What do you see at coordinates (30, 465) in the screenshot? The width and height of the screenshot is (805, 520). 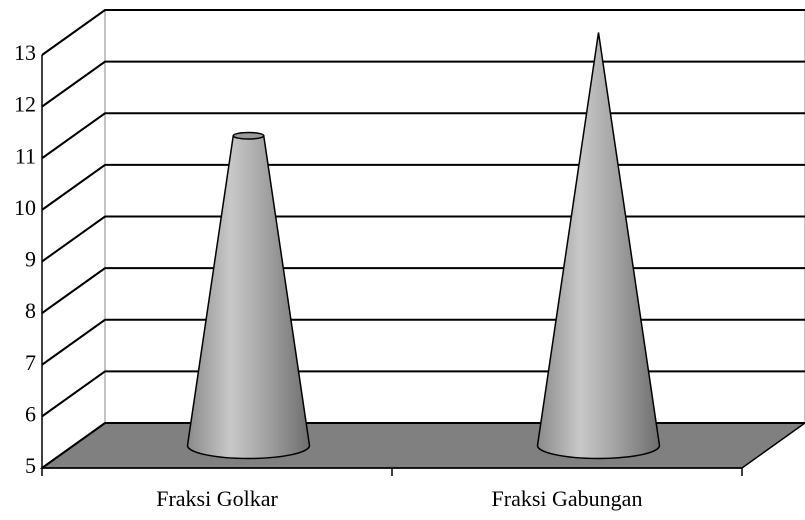 I see `y-tick-label: 5` at bounding box center [30, 465].